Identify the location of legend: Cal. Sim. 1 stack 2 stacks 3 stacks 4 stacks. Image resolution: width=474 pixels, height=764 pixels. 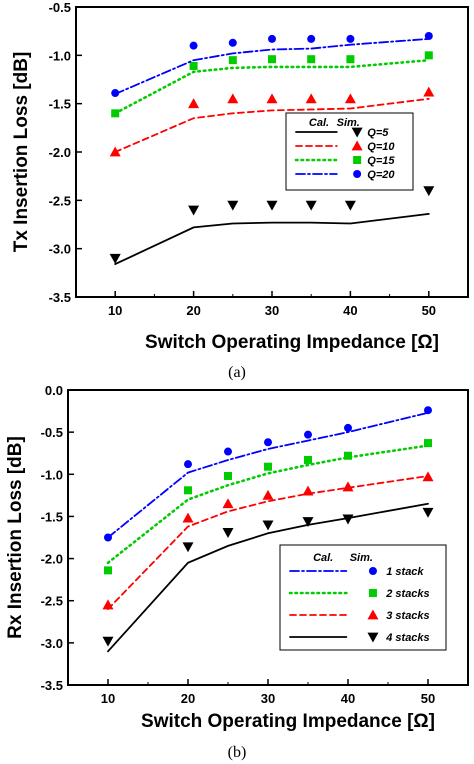
(363, 597).